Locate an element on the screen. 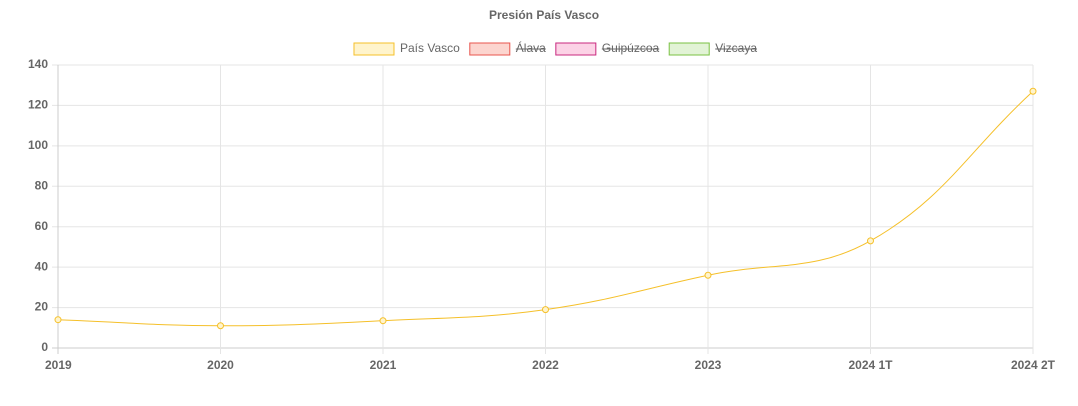 This screenshot has height=406, width=1078. x-tick-label: 2023 is located at coordinates (708, 365).